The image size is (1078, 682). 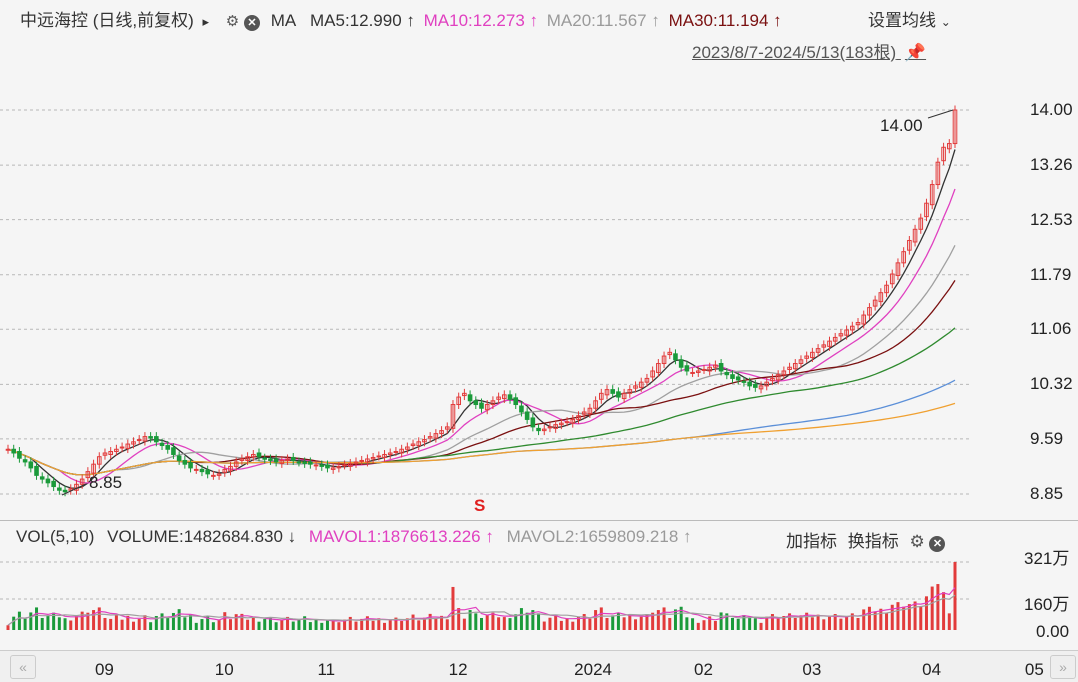 What do you see at coordinates (812, 669) in the screenshot?
I see `x-axis-label: 03` at bounding box center [812, 669].